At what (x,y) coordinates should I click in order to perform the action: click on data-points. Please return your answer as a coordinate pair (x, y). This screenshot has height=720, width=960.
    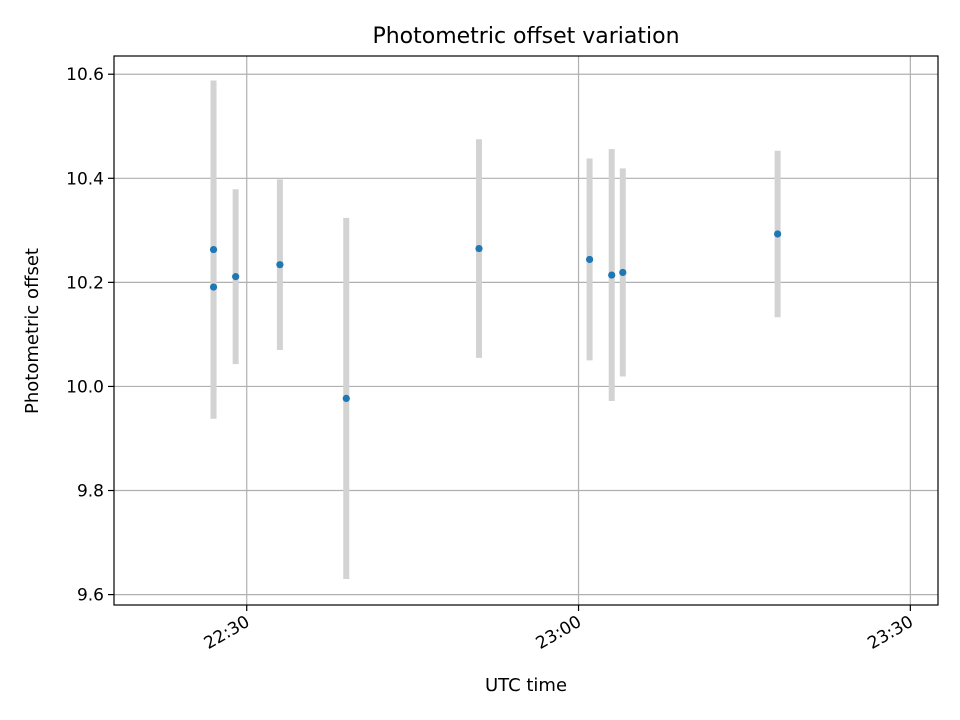
    Looking at the image, I should click on (495, 316).